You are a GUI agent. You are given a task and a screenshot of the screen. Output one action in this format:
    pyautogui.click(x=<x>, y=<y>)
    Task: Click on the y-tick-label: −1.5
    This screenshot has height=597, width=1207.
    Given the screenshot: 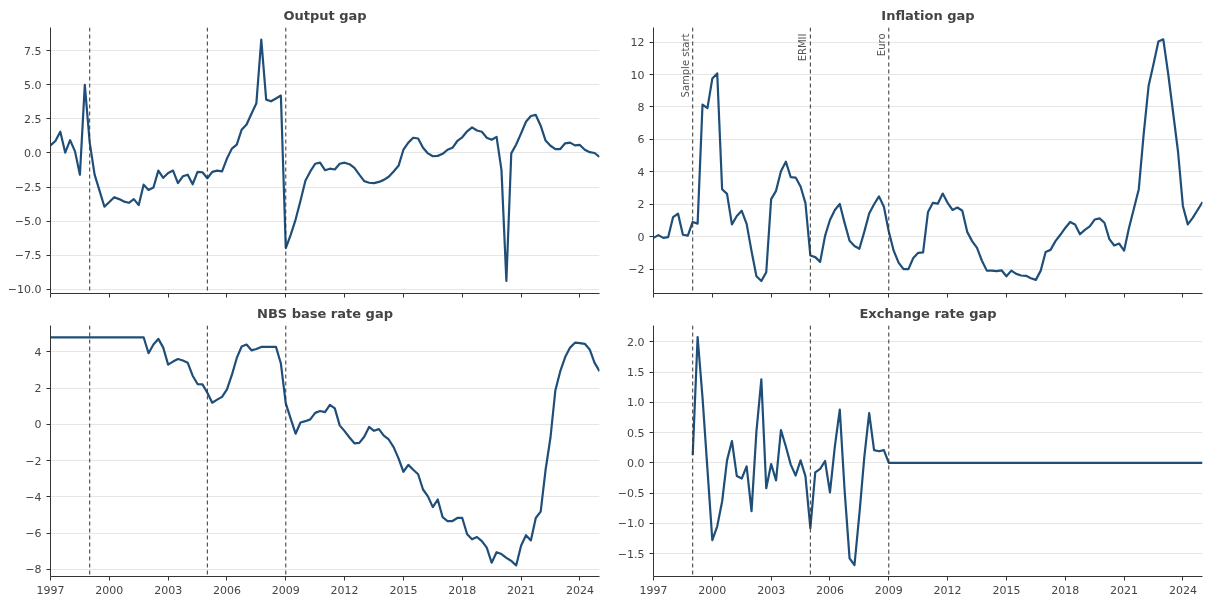 What is the action you would take?
    pyautogui.click(x=631, y=554)
    